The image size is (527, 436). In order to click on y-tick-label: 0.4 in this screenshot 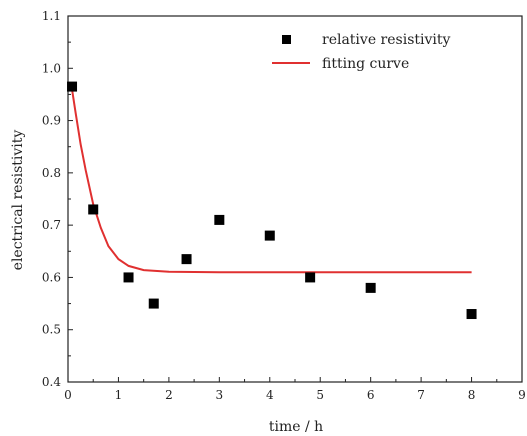, I will do `click(51, 382)`.